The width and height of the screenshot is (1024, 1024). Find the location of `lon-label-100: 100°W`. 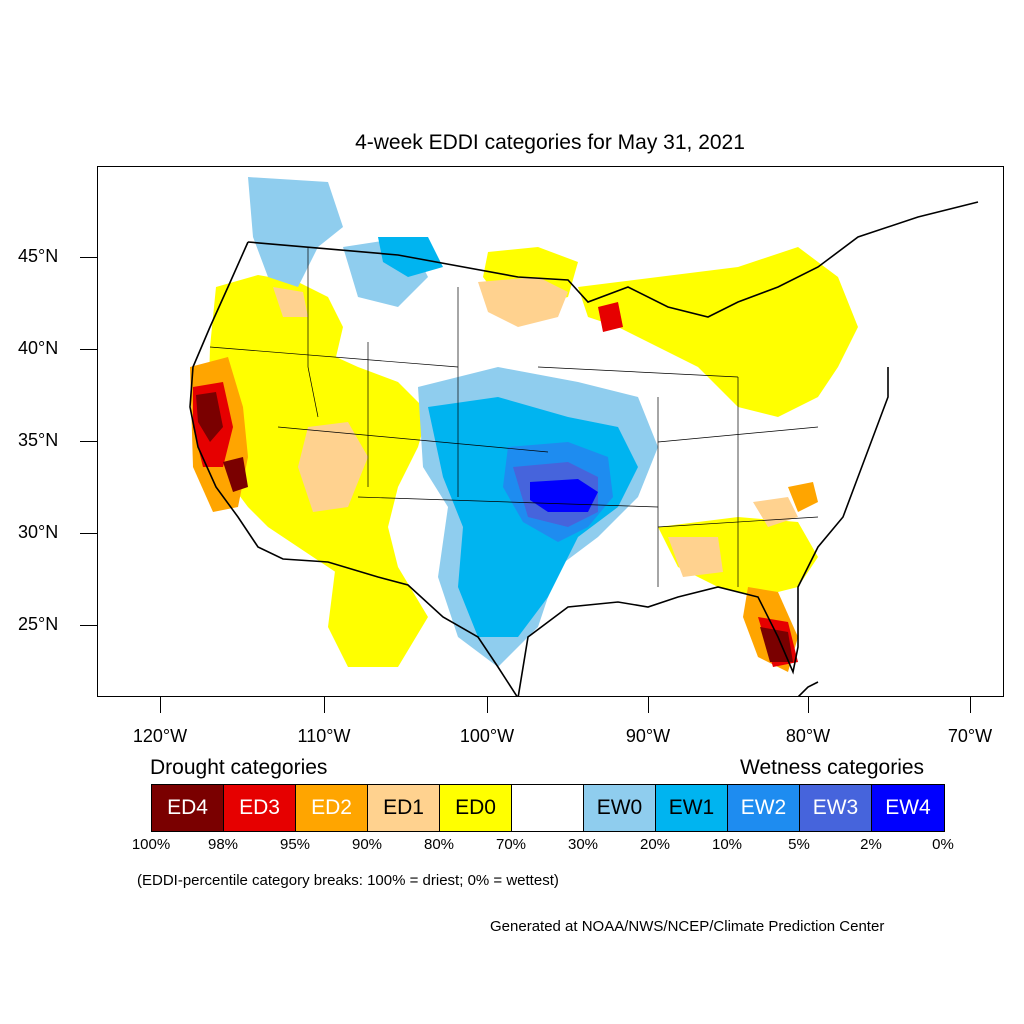

lon-label-100: 100°W is located at coordinates (487, 736).